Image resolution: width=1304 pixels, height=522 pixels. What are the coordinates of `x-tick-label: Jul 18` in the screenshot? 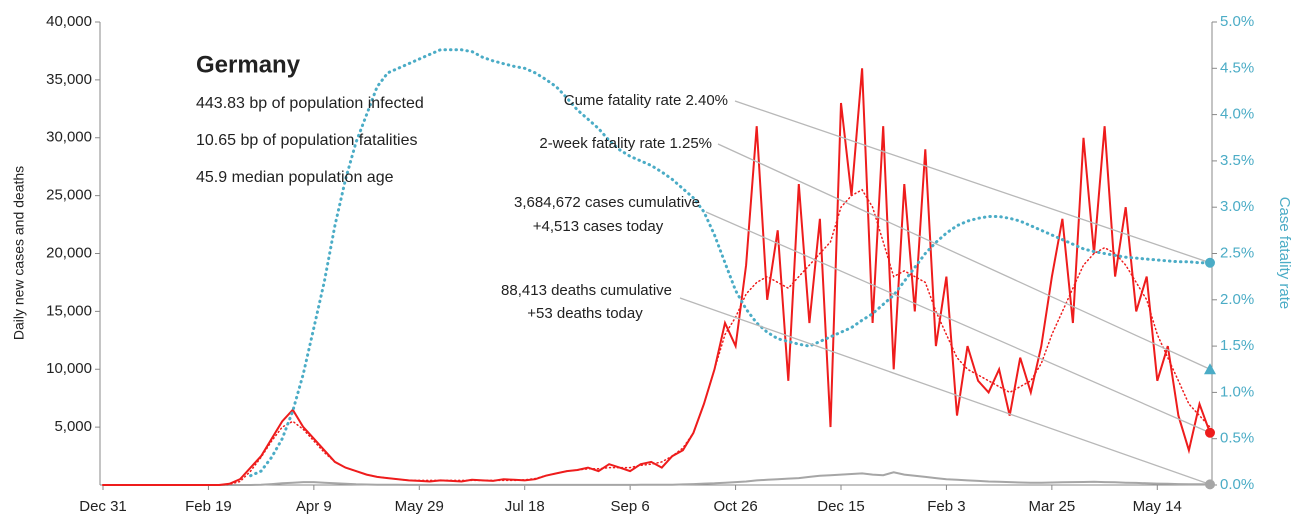 It's located at (525, 506).